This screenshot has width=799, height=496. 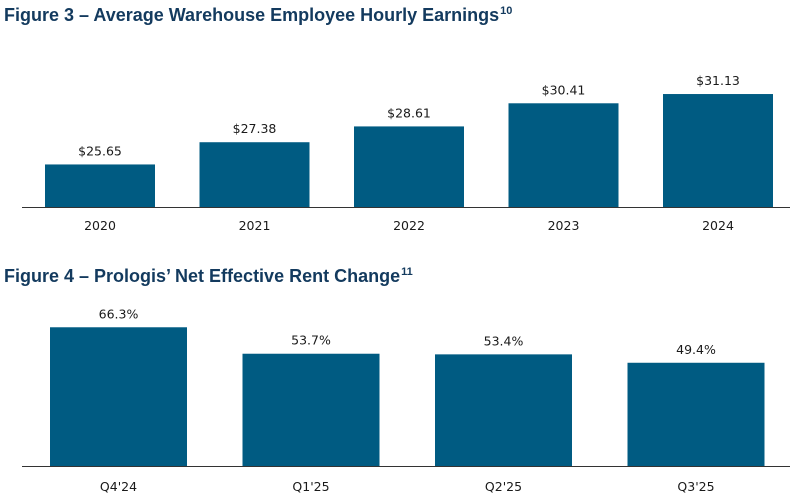 I want to click on data-label: $27.38, so click(x=255, y=128).